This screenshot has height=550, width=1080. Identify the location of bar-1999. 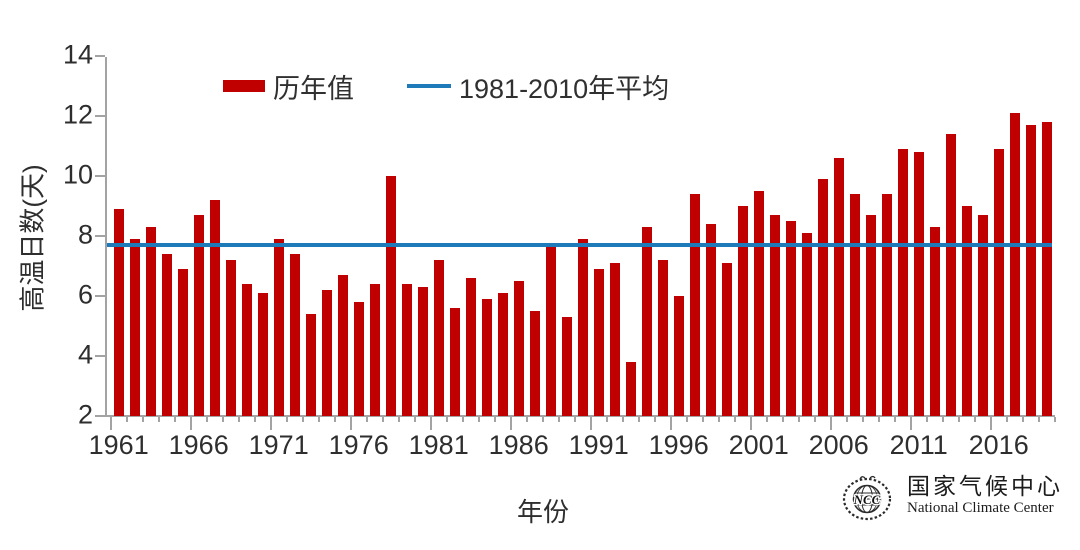
(726, 339).